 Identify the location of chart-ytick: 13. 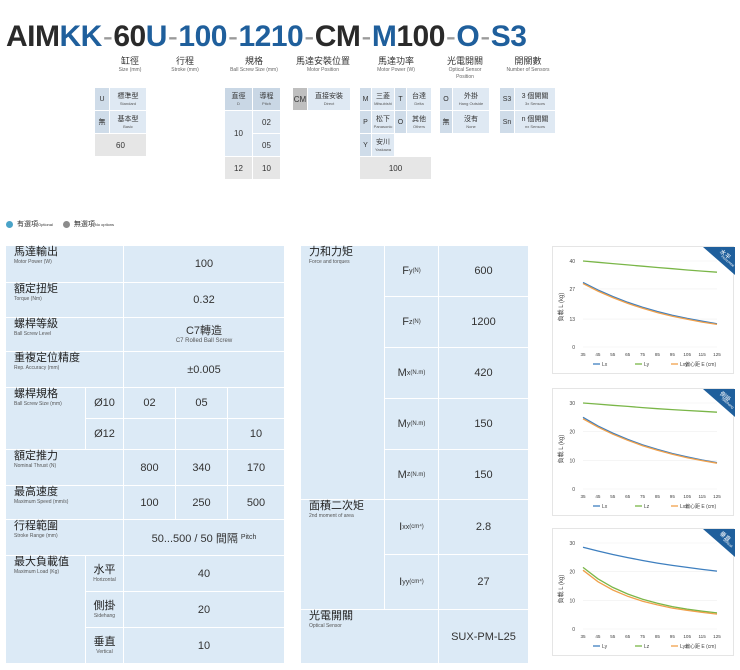
(572, 320).